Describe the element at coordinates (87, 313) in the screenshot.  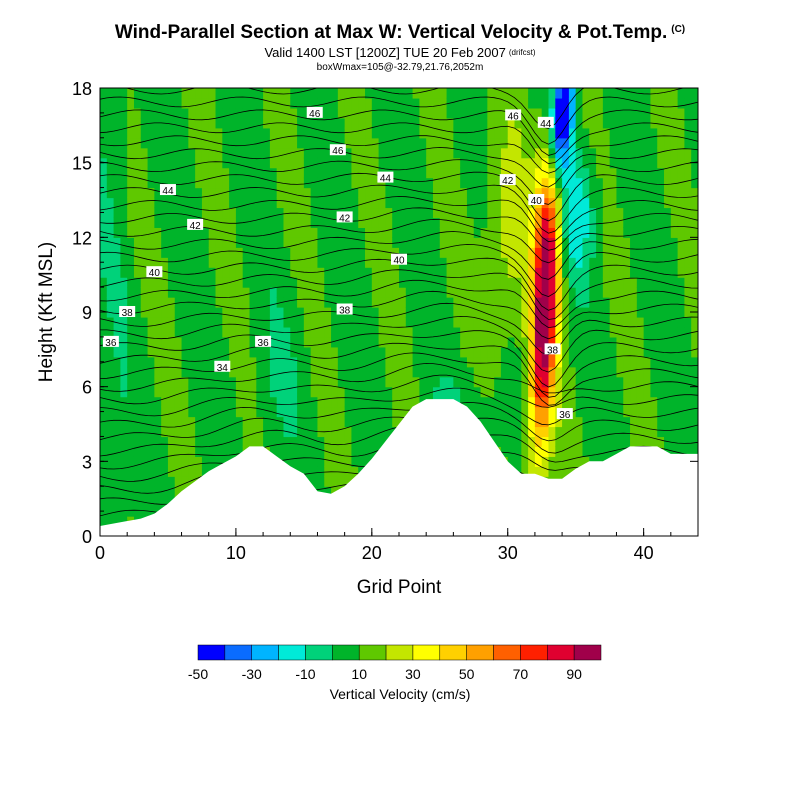
I see `y-tick-label: 9` at that location.